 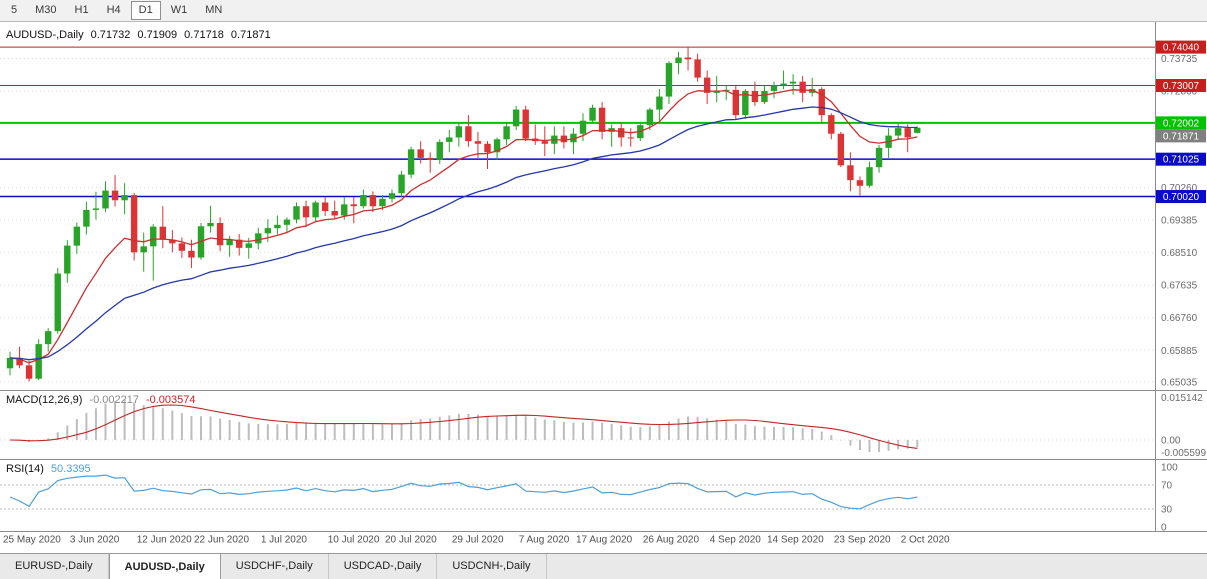 I want to click on level-price-label: 0.74040, so click(x=1181, y=47).